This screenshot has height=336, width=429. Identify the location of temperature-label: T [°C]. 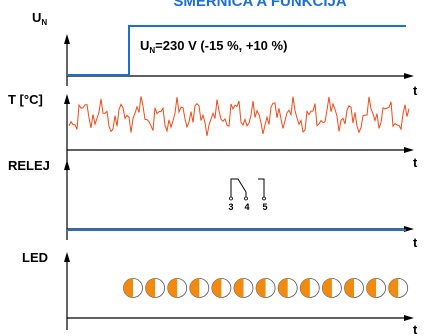
(25, 99).